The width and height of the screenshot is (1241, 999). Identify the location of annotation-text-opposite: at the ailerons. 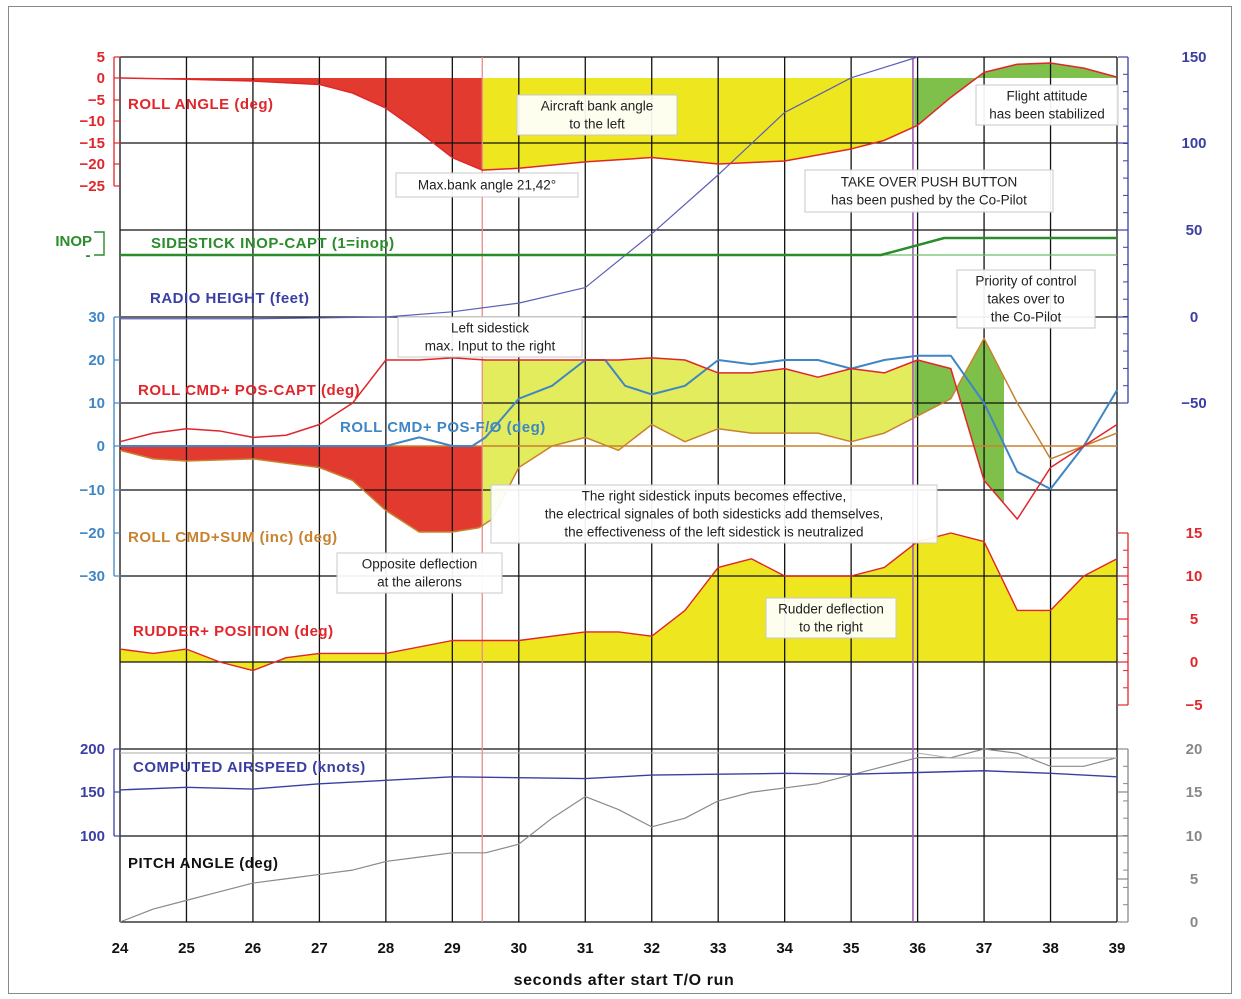
(419, 582).